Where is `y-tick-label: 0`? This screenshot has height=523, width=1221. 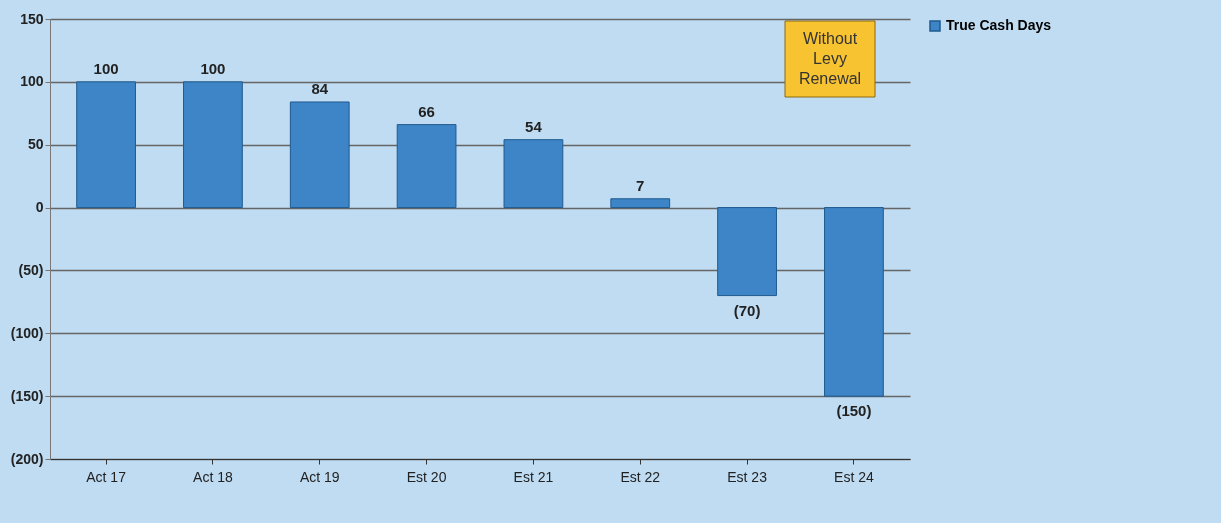
y-tick-label: 0 is located at coordinates (39, 207).